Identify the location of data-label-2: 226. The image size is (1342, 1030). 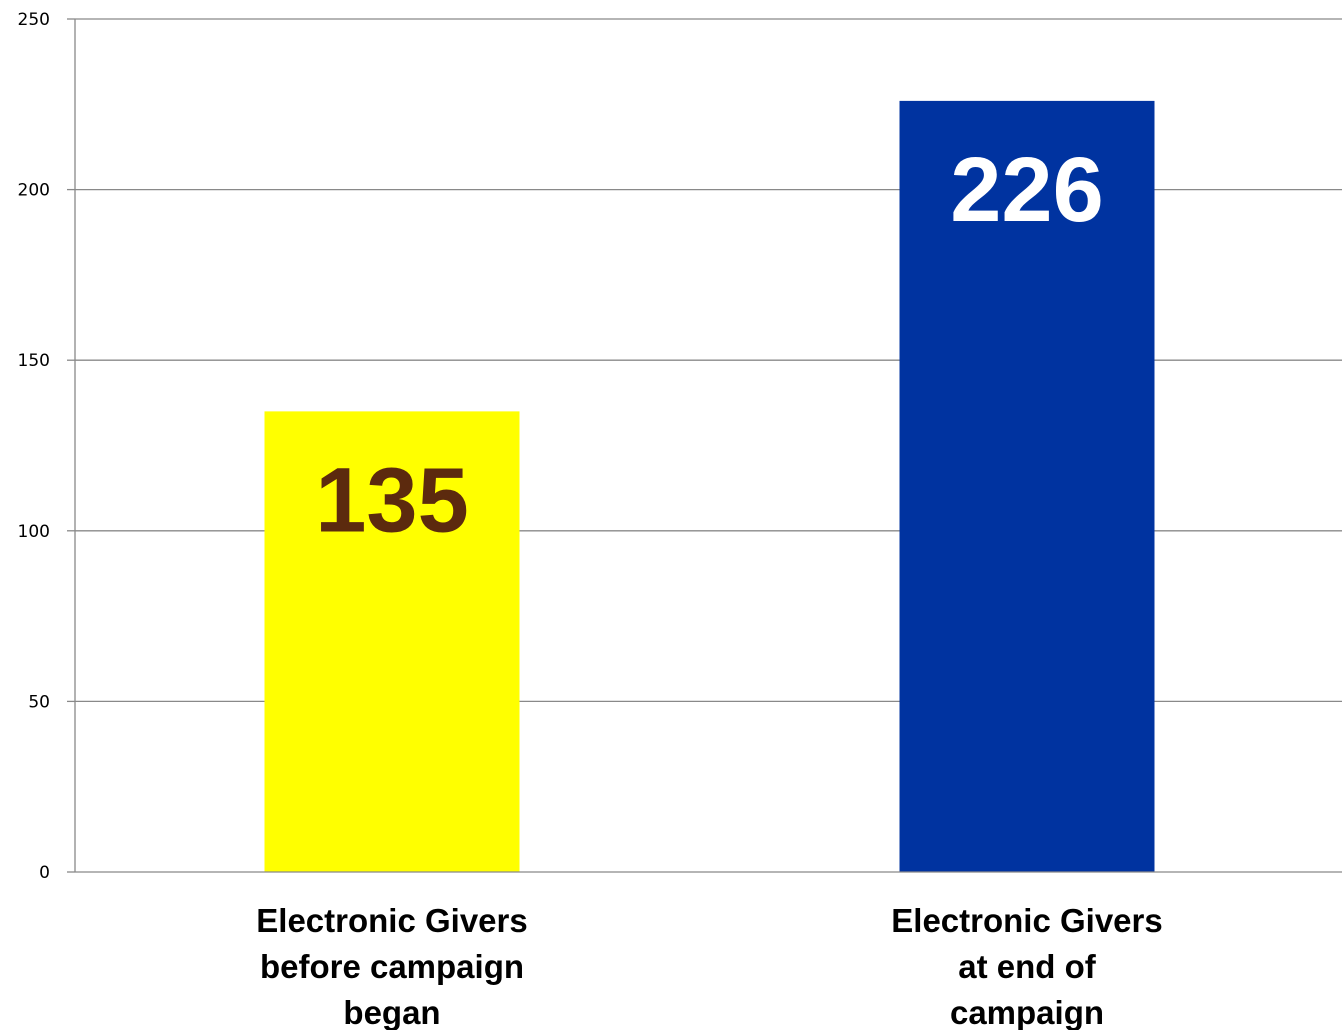
(1027, 190).